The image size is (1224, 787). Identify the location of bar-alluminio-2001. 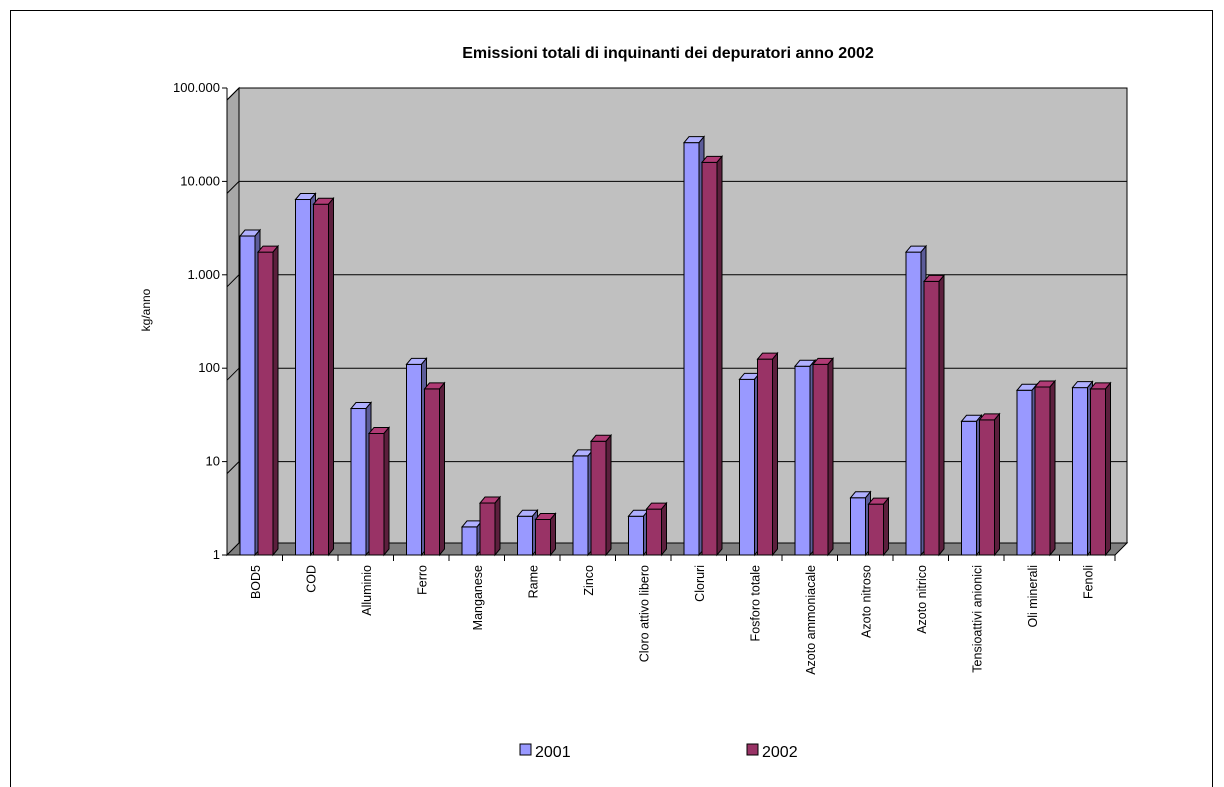
(361, 479).